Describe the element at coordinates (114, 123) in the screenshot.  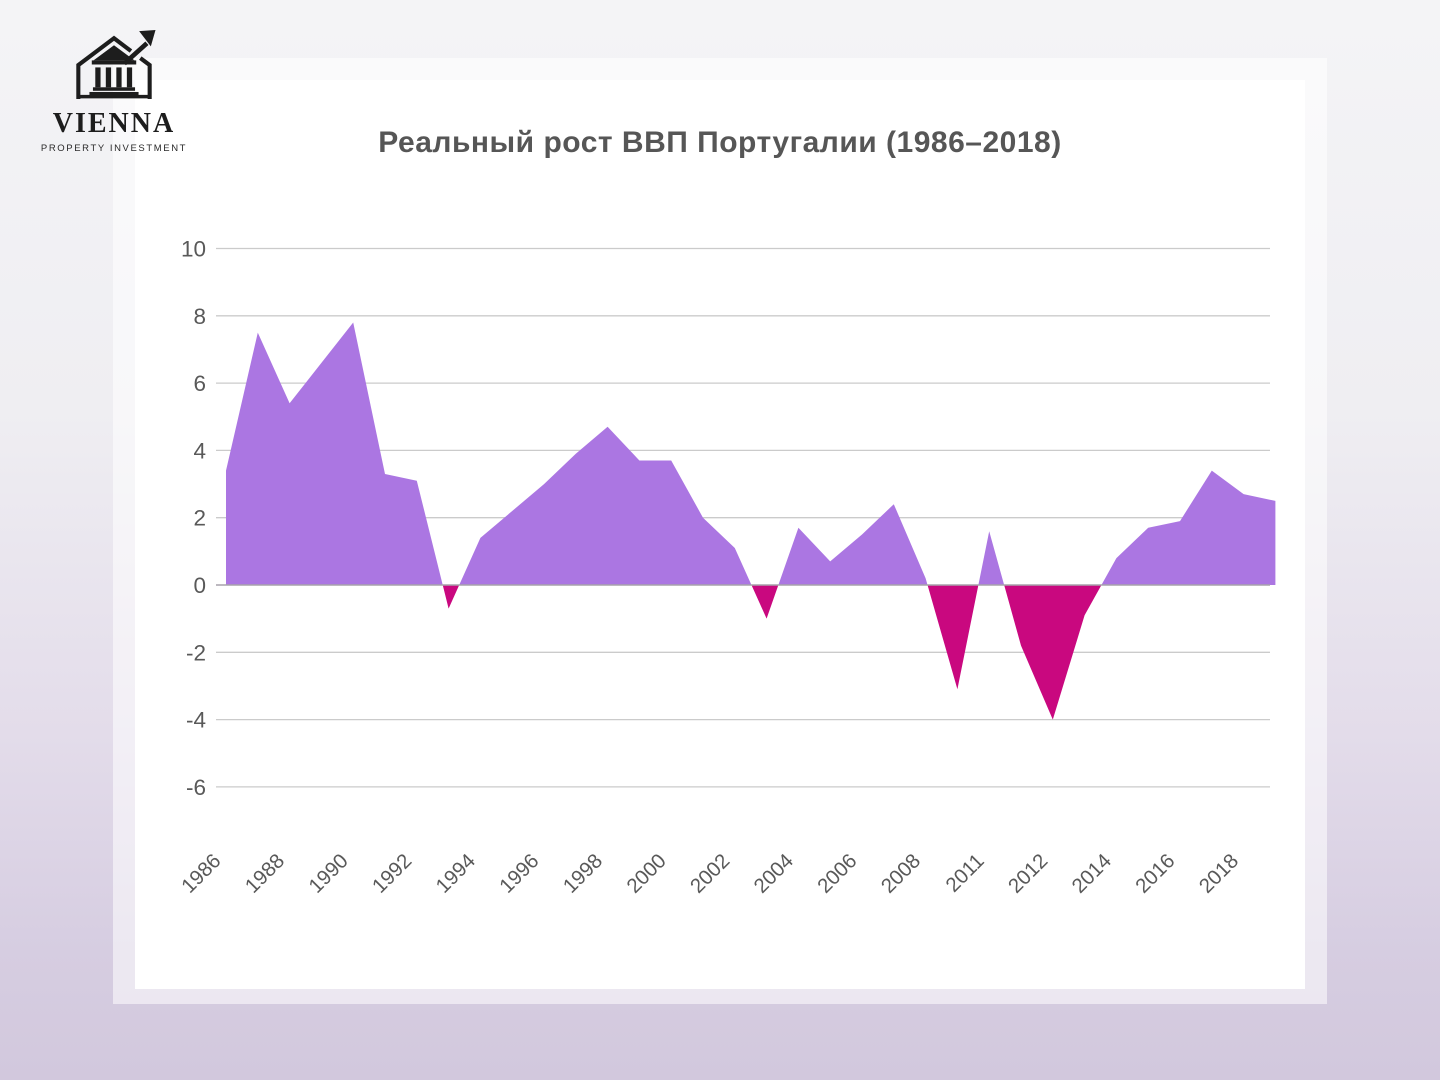
I see `logo-name: VIENNA` at that location.